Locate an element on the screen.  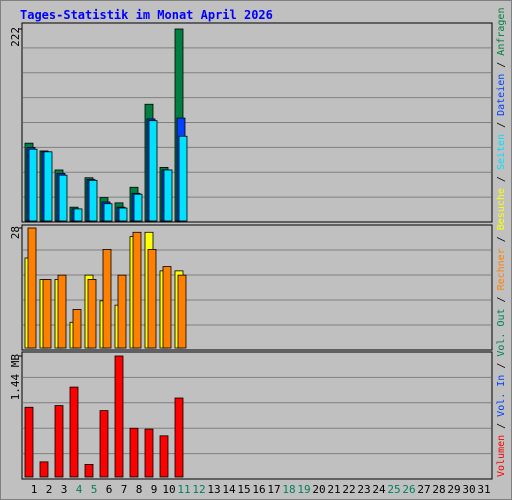
x-tick-label: 28 is located at coordinates (438, 489).